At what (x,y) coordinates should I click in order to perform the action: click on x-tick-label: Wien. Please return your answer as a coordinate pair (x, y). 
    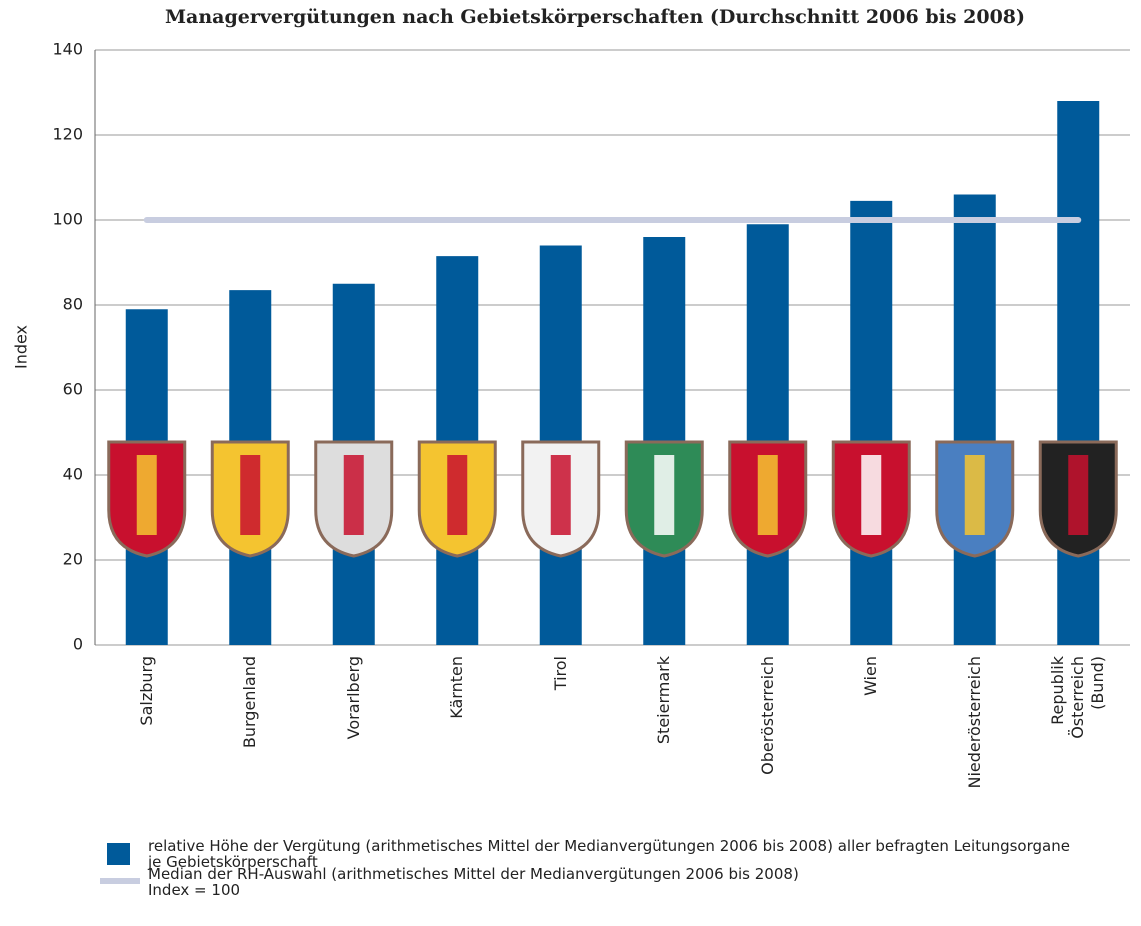
    Looking at the image, I should click on (871, 676).